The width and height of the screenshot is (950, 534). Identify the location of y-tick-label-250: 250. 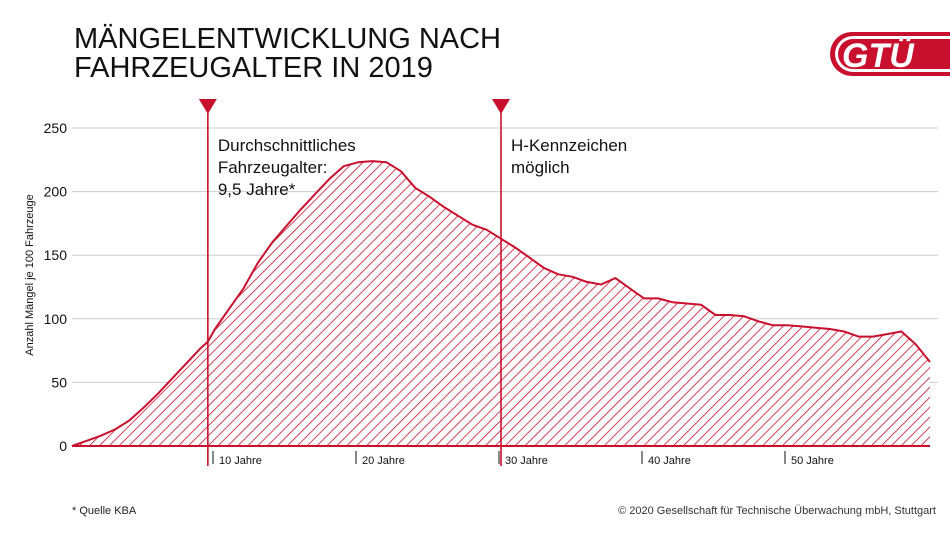
(56, 128).